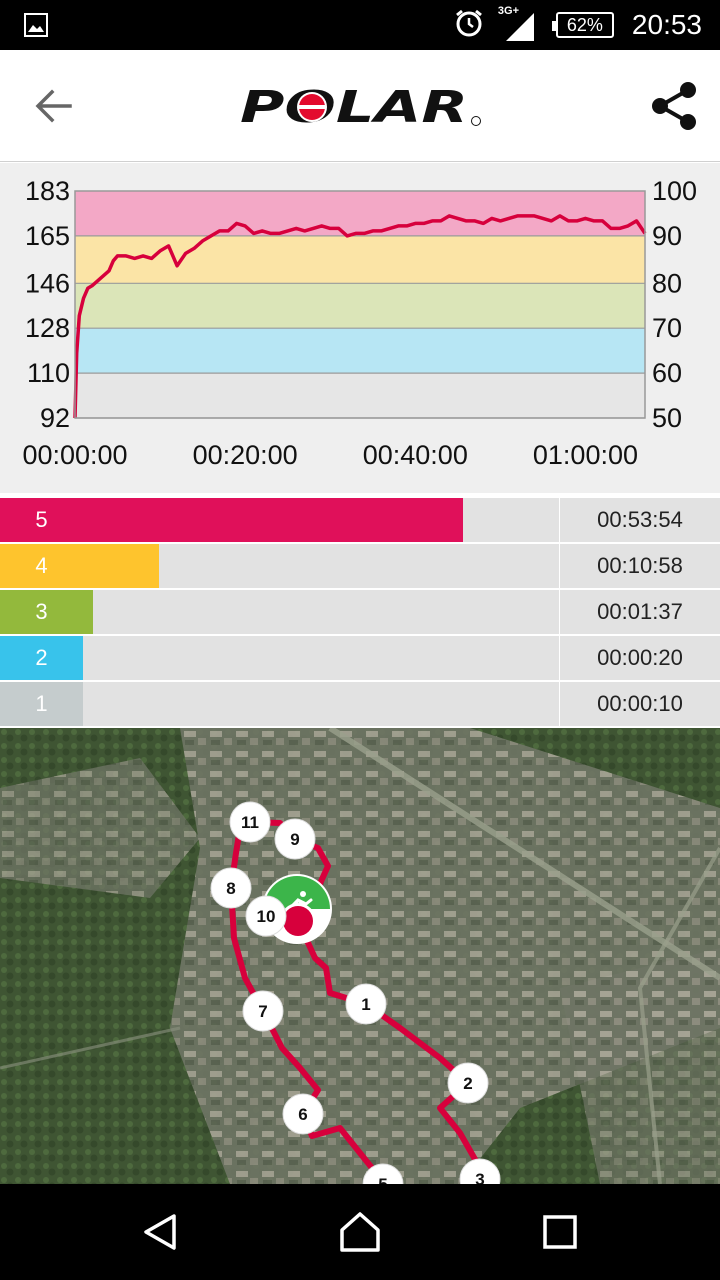  What do you see at coordinates (667, 236) in the screenshot?
I see `y-right-tick-label: 90` at bounding box center [667, 236].